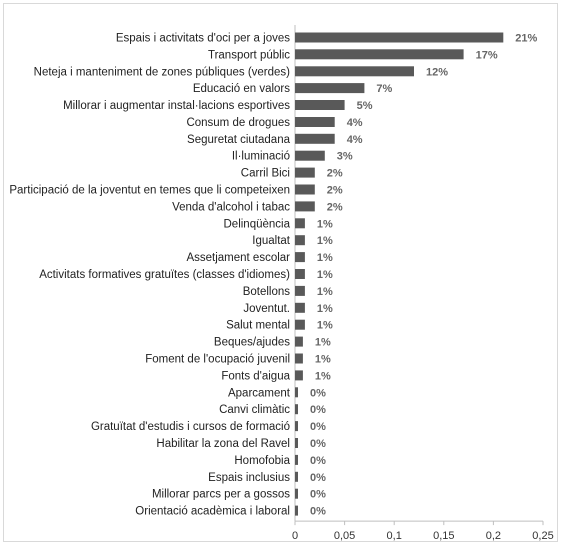  What do you see at coordinates (258, 326) in the screenshot?
I see `category-label: Salut mental` at bounding box center [258, 326].